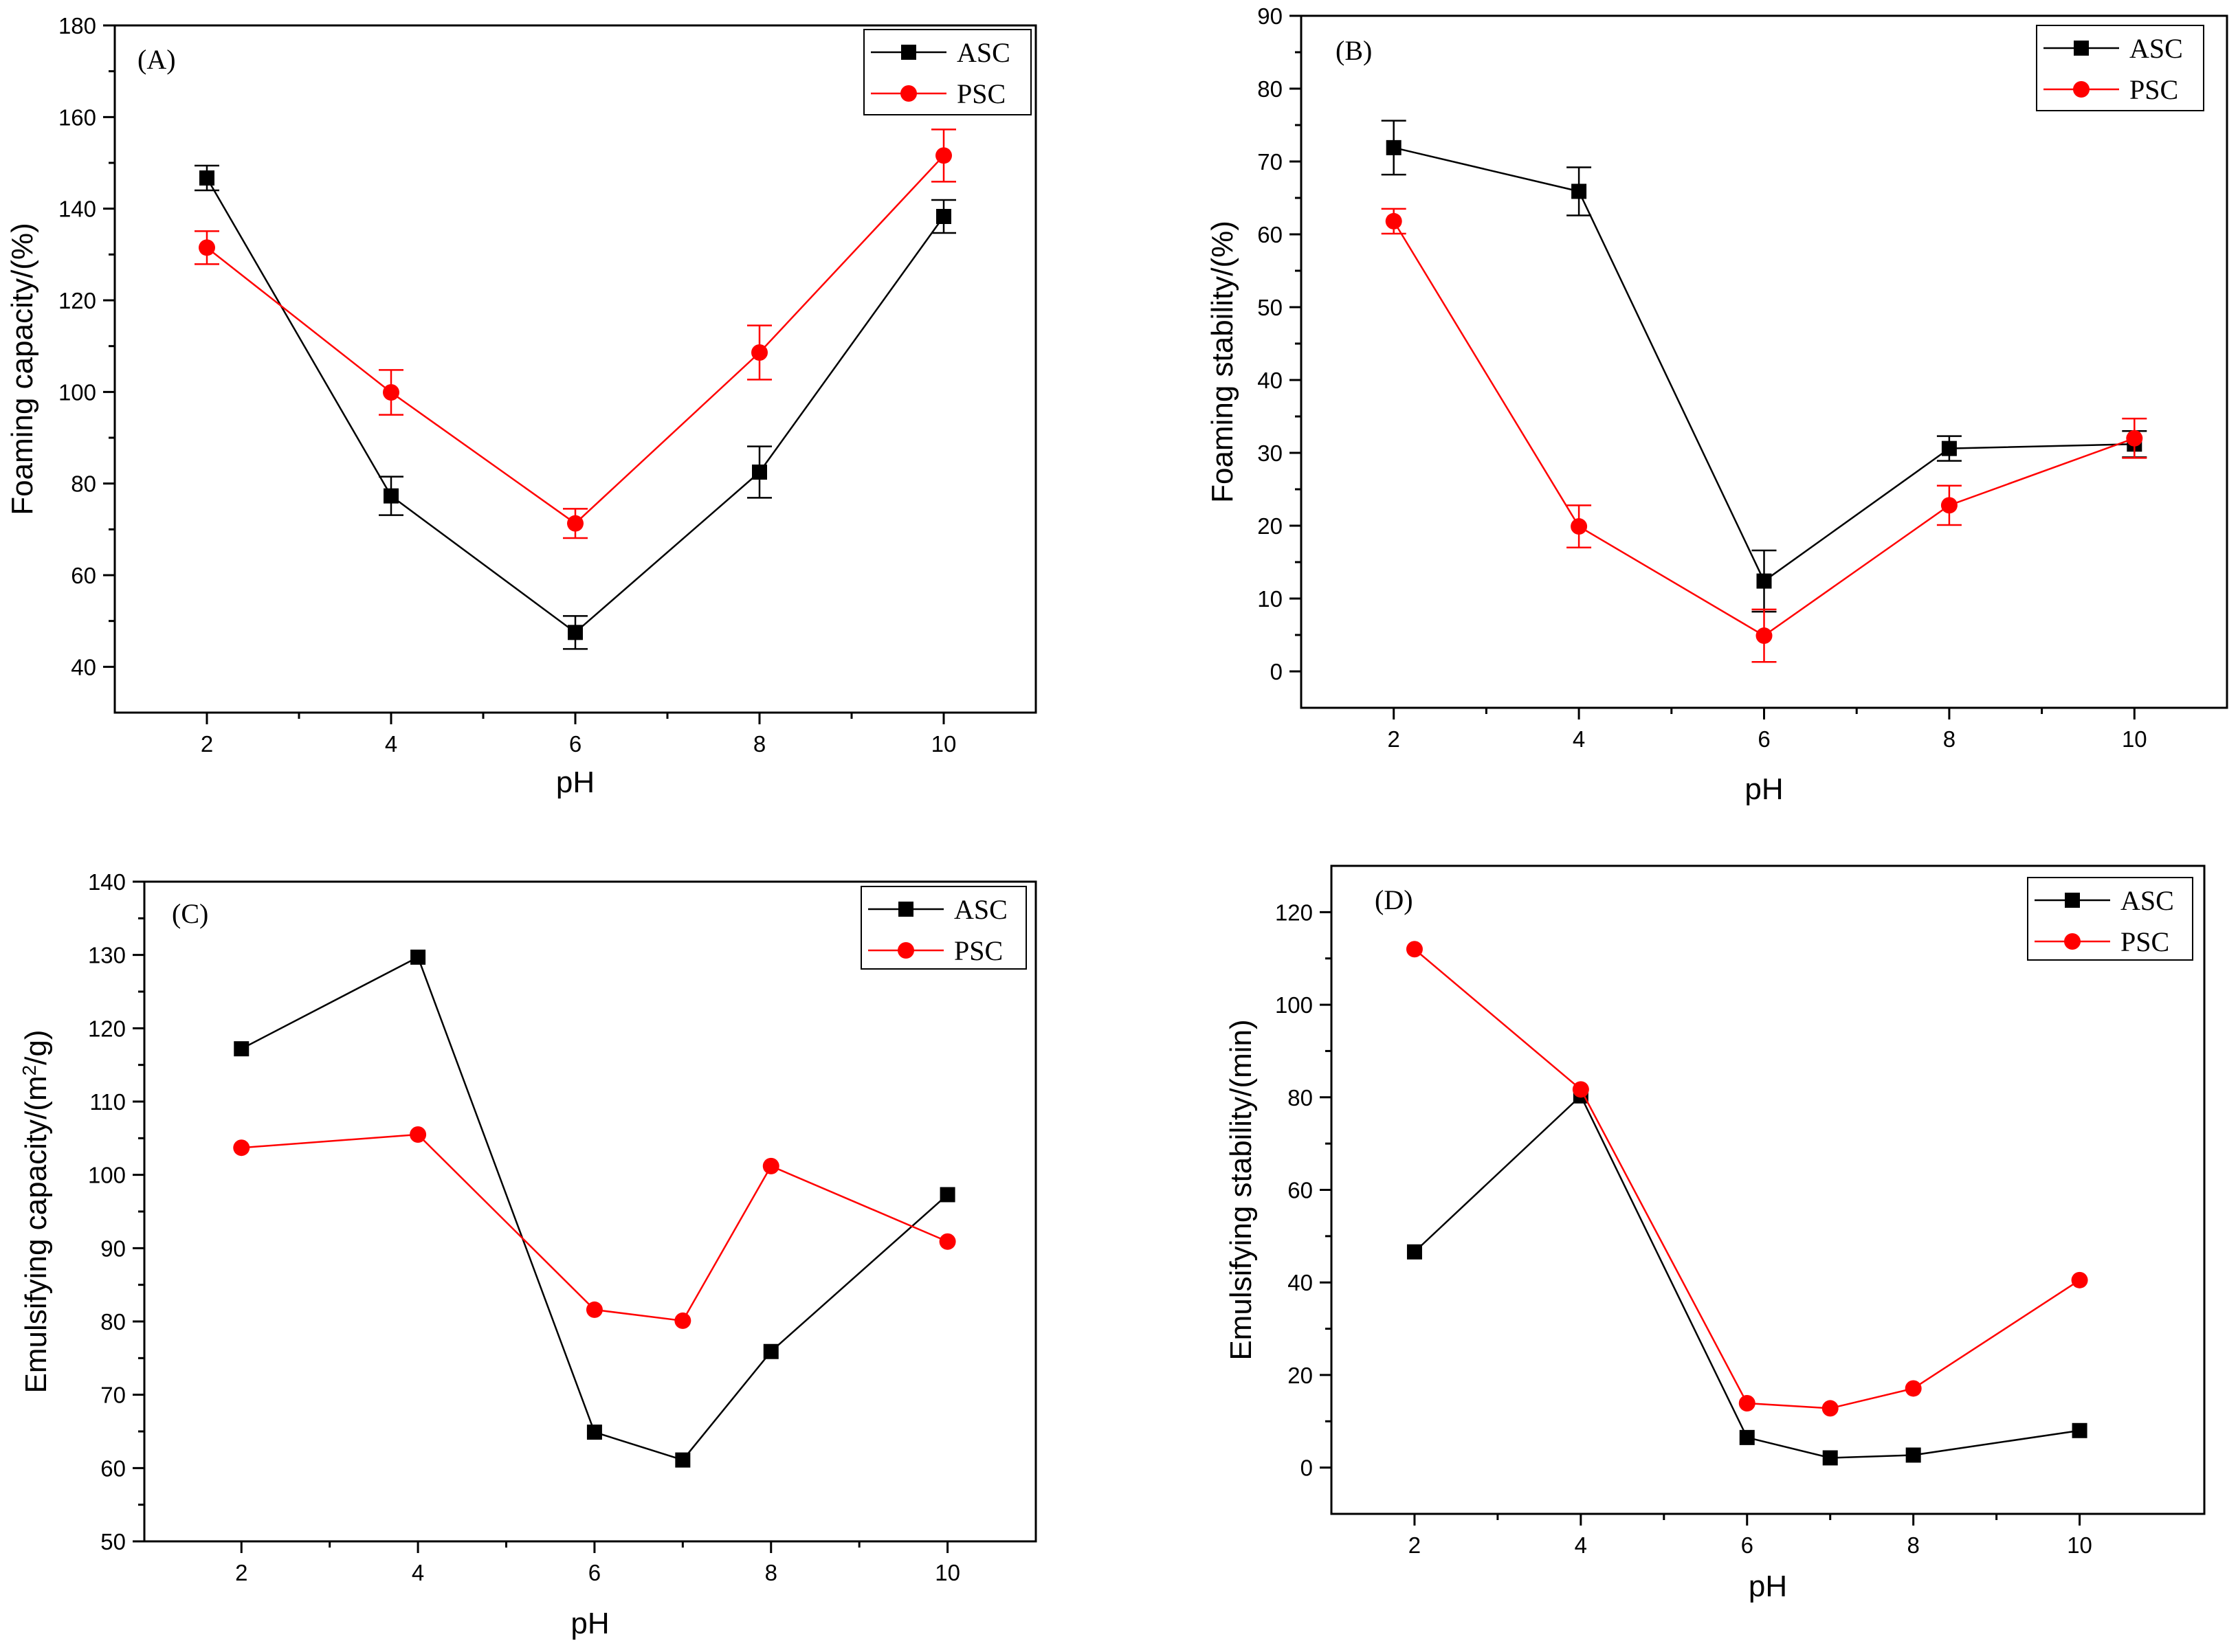 This screenshot has height=1652, width=2238. Describe the element at coordinates (1270, 89) in the screenshot. I see `y-tick-label: 80` at that location.